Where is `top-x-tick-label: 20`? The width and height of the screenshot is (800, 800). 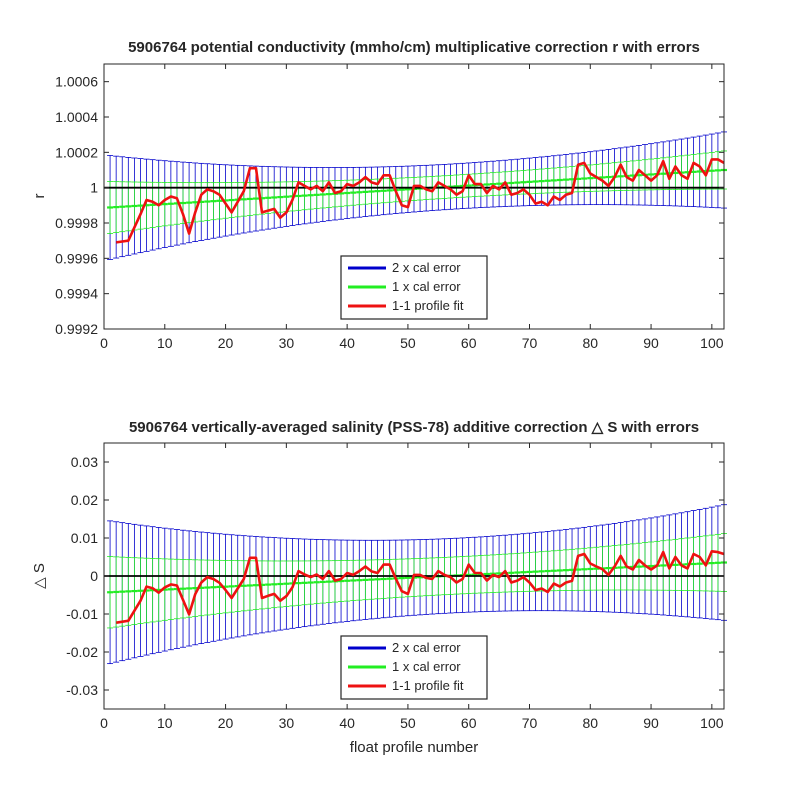 top-x-tick-label: 20 is located at coordinates (226, 343).